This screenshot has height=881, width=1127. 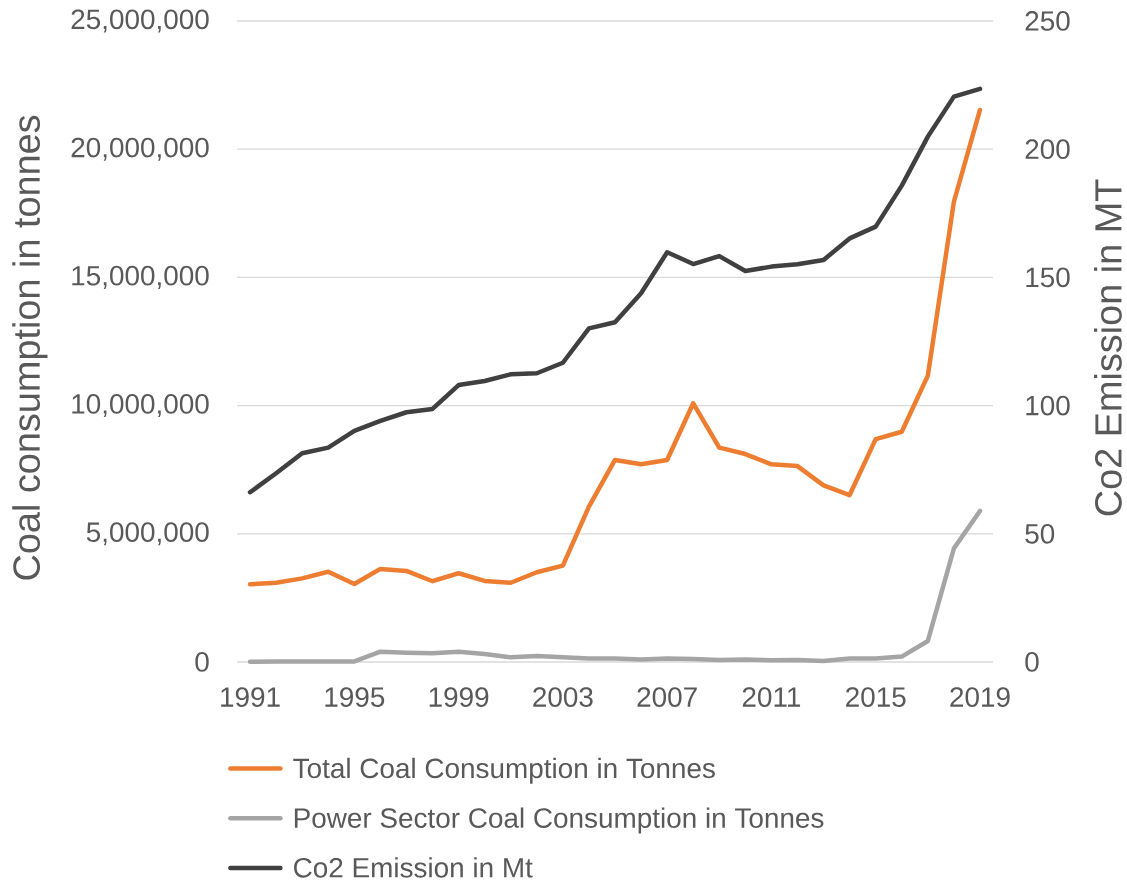 I want to click on y2-tick-label: 150, so click(x=1048, y=277).